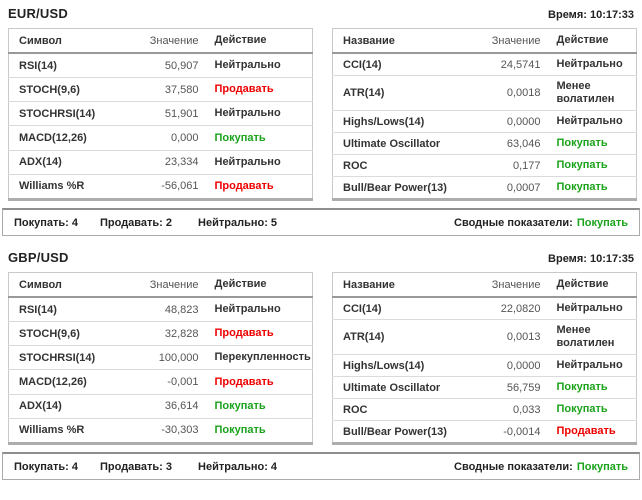  What do you see at coordinates (321, 257) in the screenshot?
I see `gbpusd-section-header: GBP/USD Время: 10:17:35` at bounding box center [321, 257].